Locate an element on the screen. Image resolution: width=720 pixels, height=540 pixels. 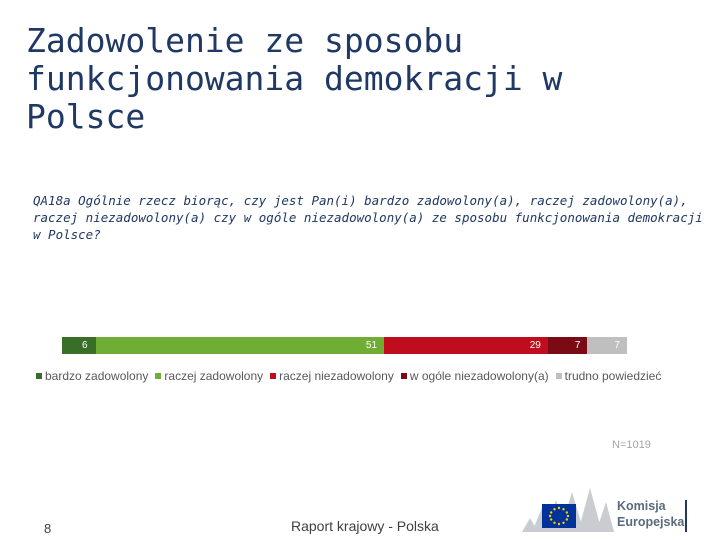
legend-entry: raczej zadowolony is located at coordinates (209, 376).